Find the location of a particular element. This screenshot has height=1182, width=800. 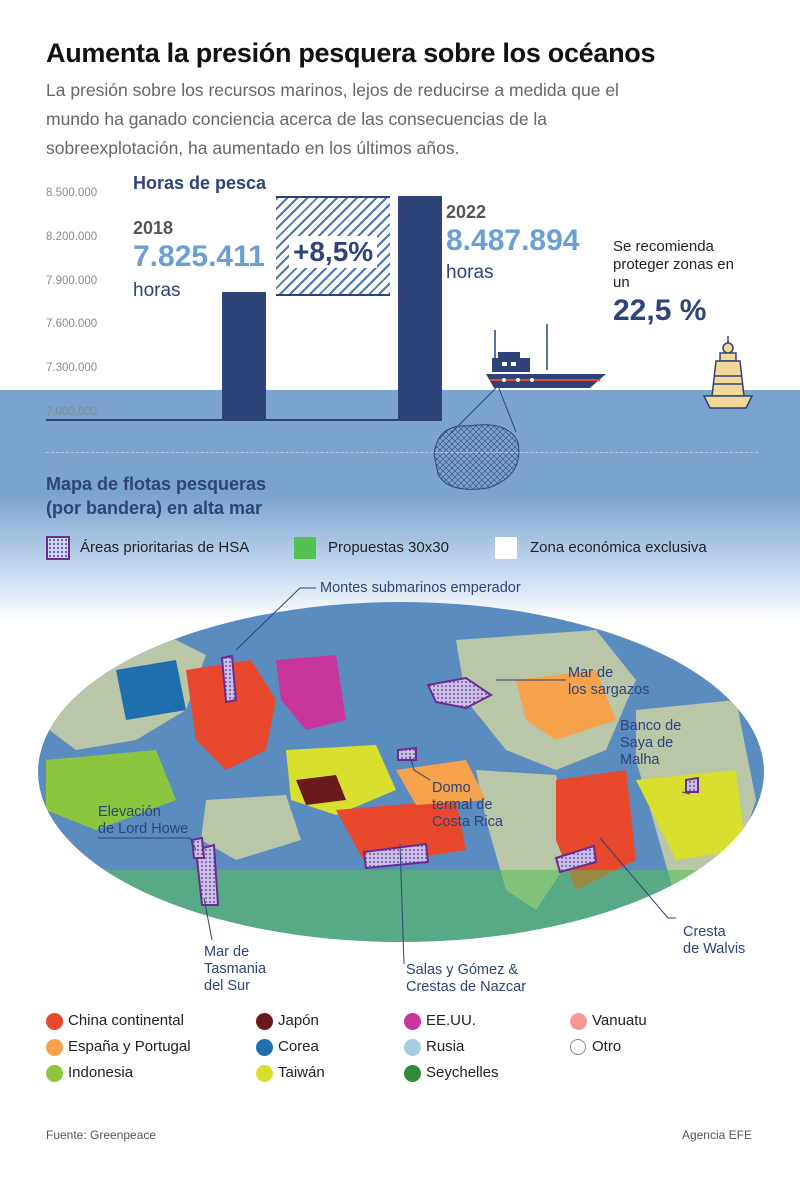

value-2018-label: 7.825.411 is located at coordinates (199, 256).